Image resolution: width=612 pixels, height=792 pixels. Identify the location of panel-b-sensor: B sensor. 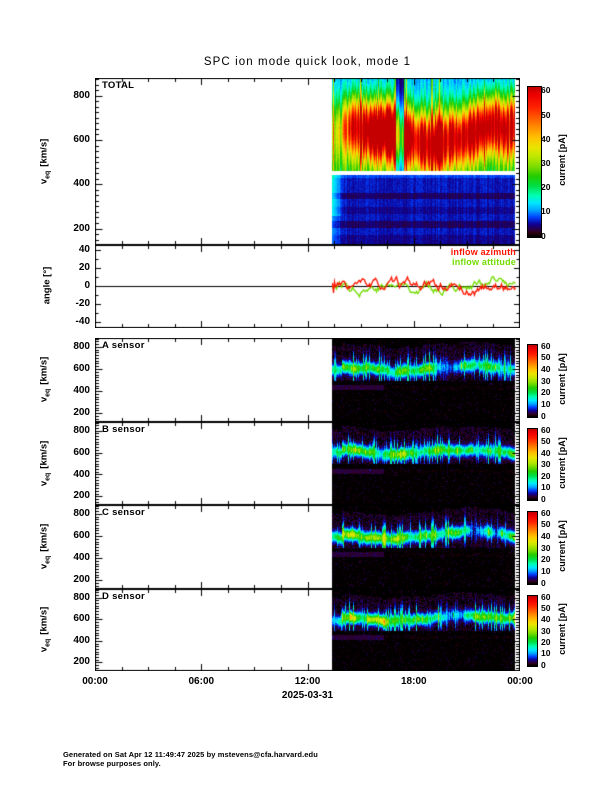
(307, 463).